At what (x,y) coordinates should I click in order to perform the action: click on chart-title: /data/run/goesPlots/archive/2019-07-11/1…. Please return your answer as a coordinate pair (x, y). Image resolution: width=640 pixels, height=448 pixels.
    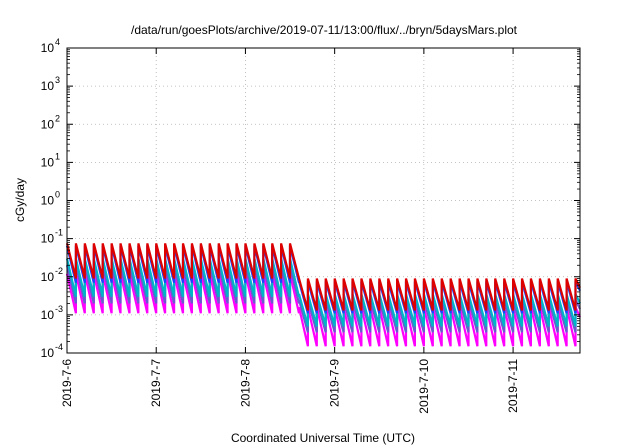
    Looking at the image, I should click on (324, 30).